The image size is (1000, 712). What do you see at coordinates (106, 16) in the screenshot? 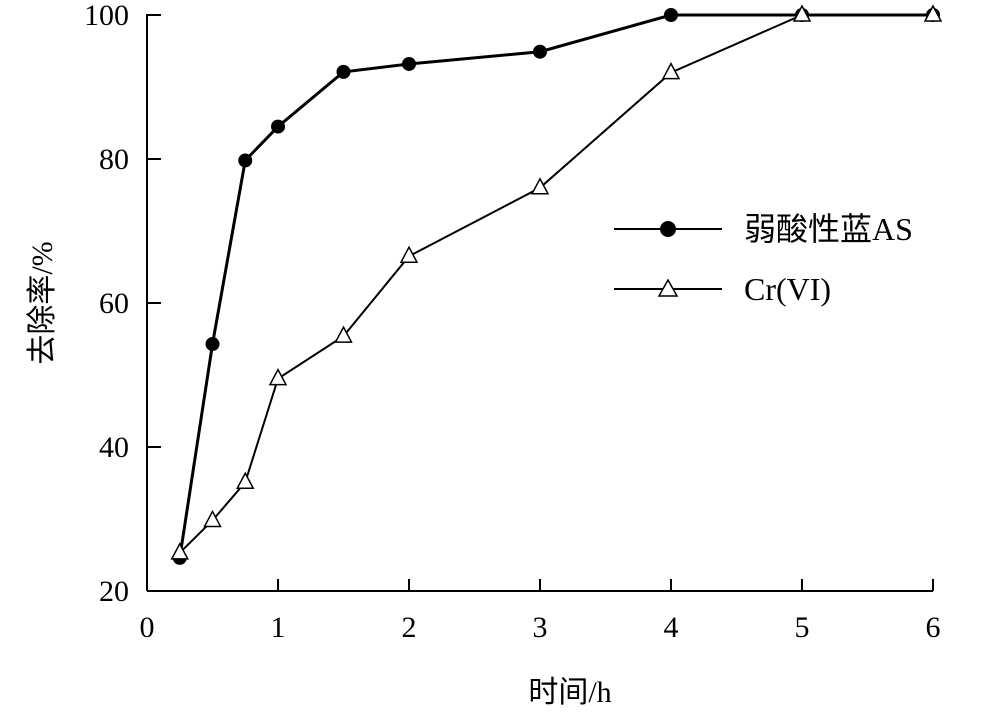
I see `y-tick-label: 100` at bounding box center [106, 16].